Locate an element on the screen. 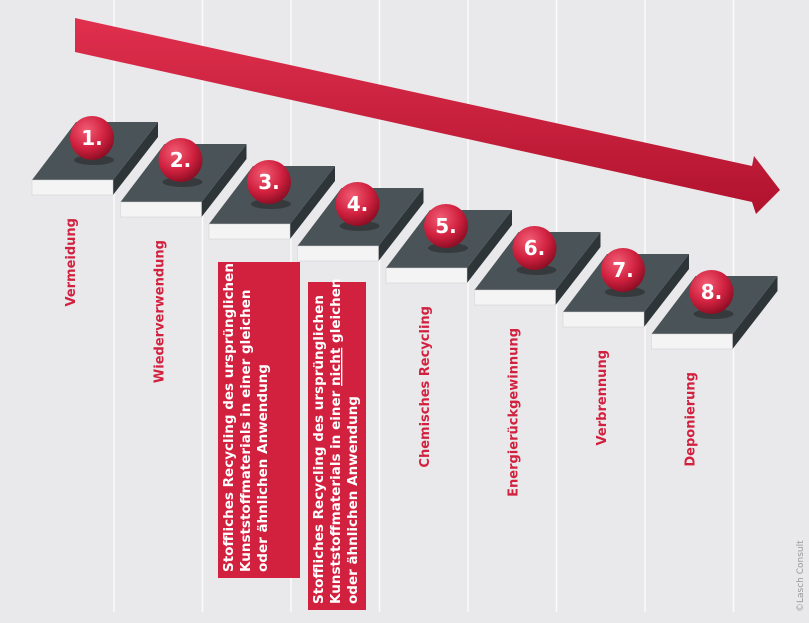 Image resolution: width=809 pixels, height=623 pixels. step: 5. is located at coordinates (448, 244).